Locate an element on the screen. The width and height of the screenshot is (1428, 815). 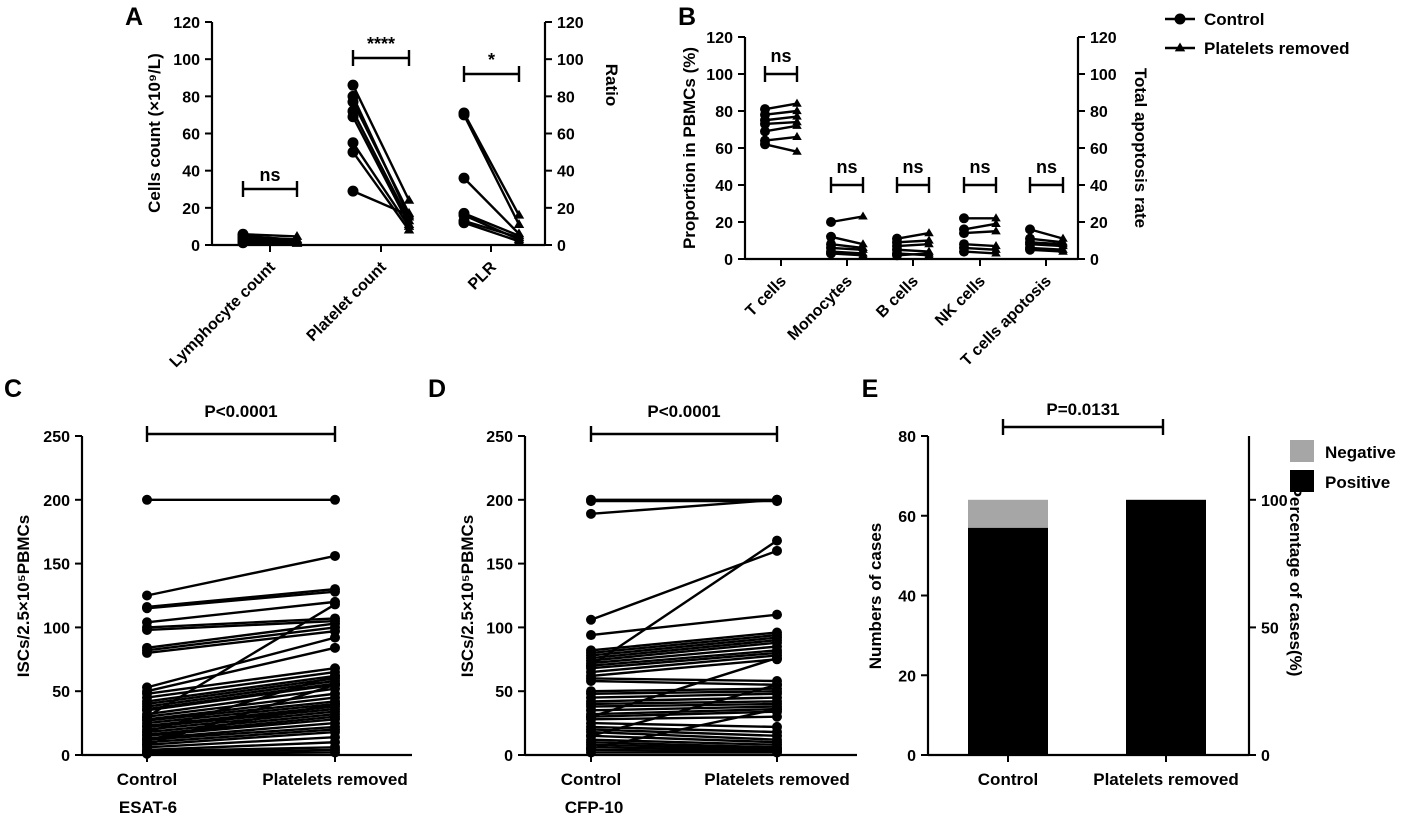
x-tick-label: PLR is located at coordinates (482, 275).